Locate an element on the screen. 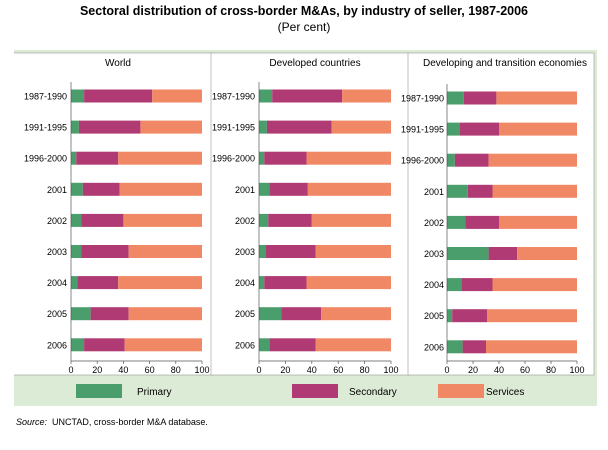  panel-title: Developing and transition economies is located at coordinates (505, 63).